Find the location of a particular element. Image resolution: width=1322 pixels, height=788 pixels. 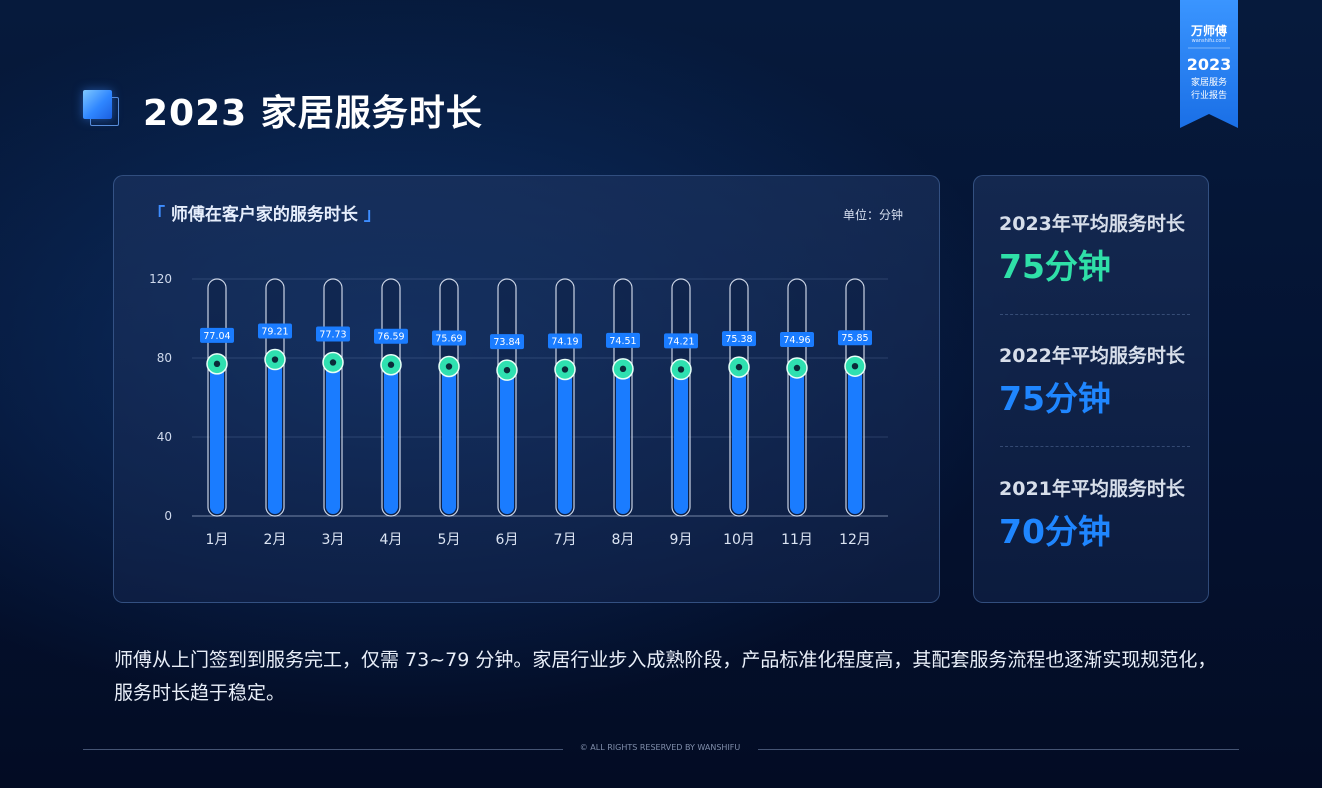

footer-copyright: © ALL RIGHTS RESERVED BY WANSHIFU is located at coordinates (660, 747).